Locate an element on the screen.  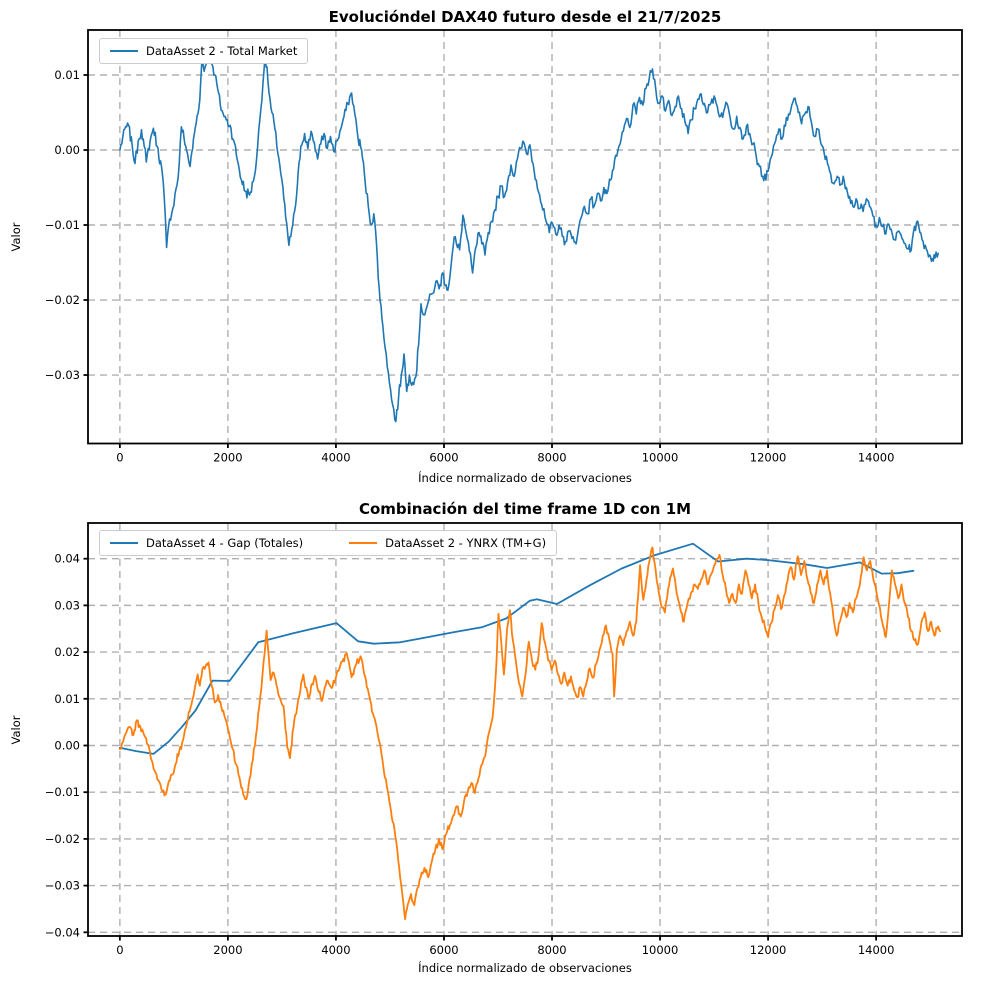
y-tick-label: 0.04 is located at coordinates (67, 559).